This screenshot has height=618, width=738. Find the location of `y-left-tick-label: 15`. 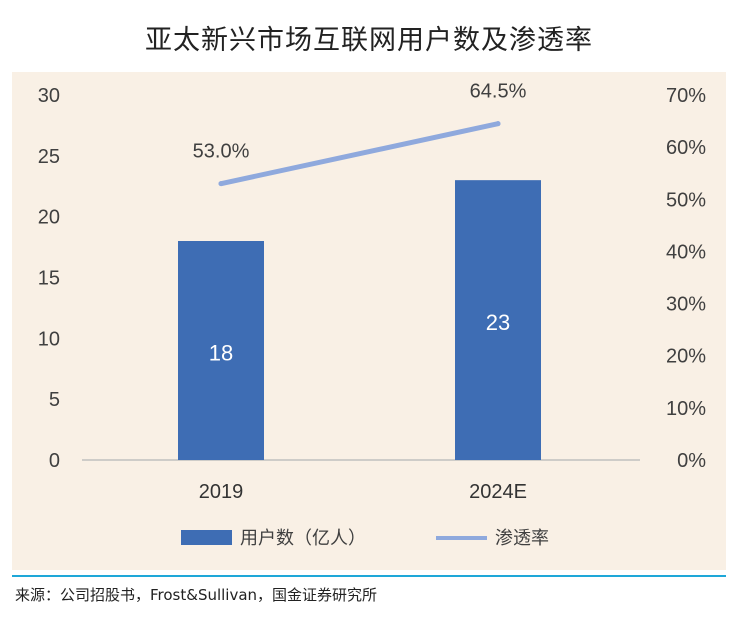

y-left-tick-label: 15 is located at coordinates (49, 279).